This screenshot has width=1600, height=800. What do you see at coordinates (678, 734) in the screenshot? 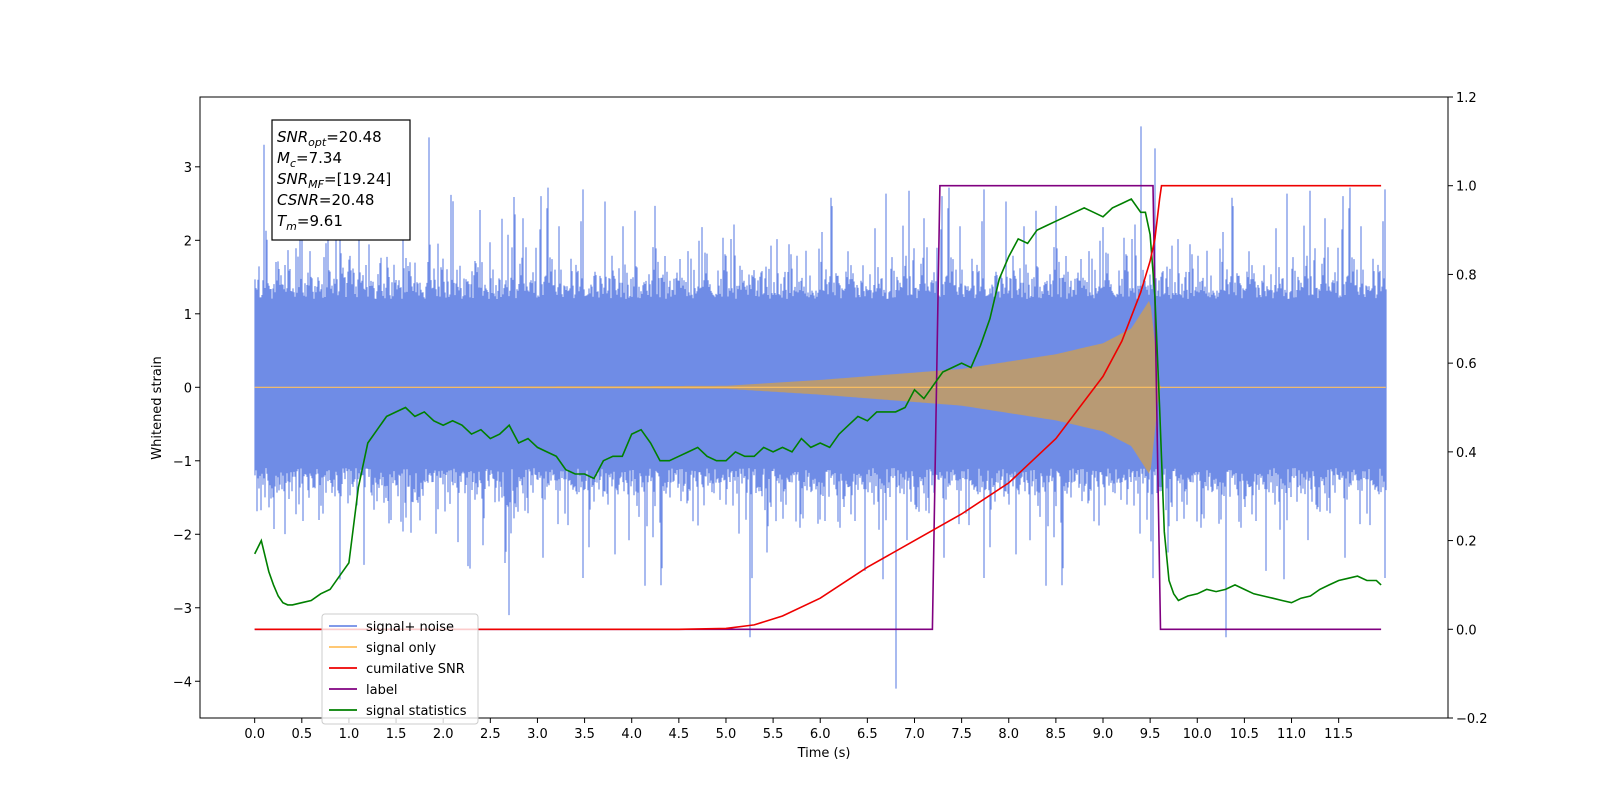
I see `x-tick-label: 4.5` at bounding box center [678, 734].